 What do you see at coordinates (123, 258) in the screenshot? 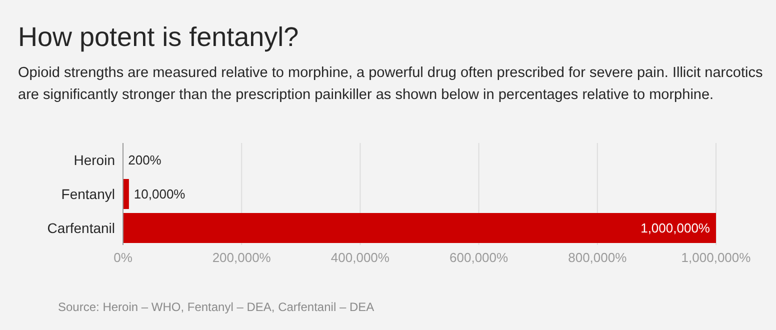
I see `x-tick-label: 0%` at bounding box center [123, 258].